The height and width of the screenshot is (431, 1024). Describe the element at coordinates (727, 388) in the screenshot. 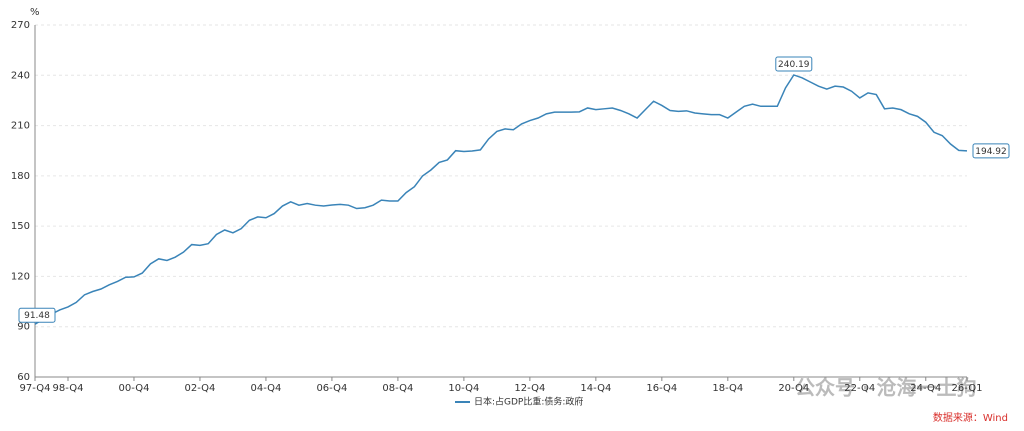

I see `x-tick-label: 18-Q4` at that location.